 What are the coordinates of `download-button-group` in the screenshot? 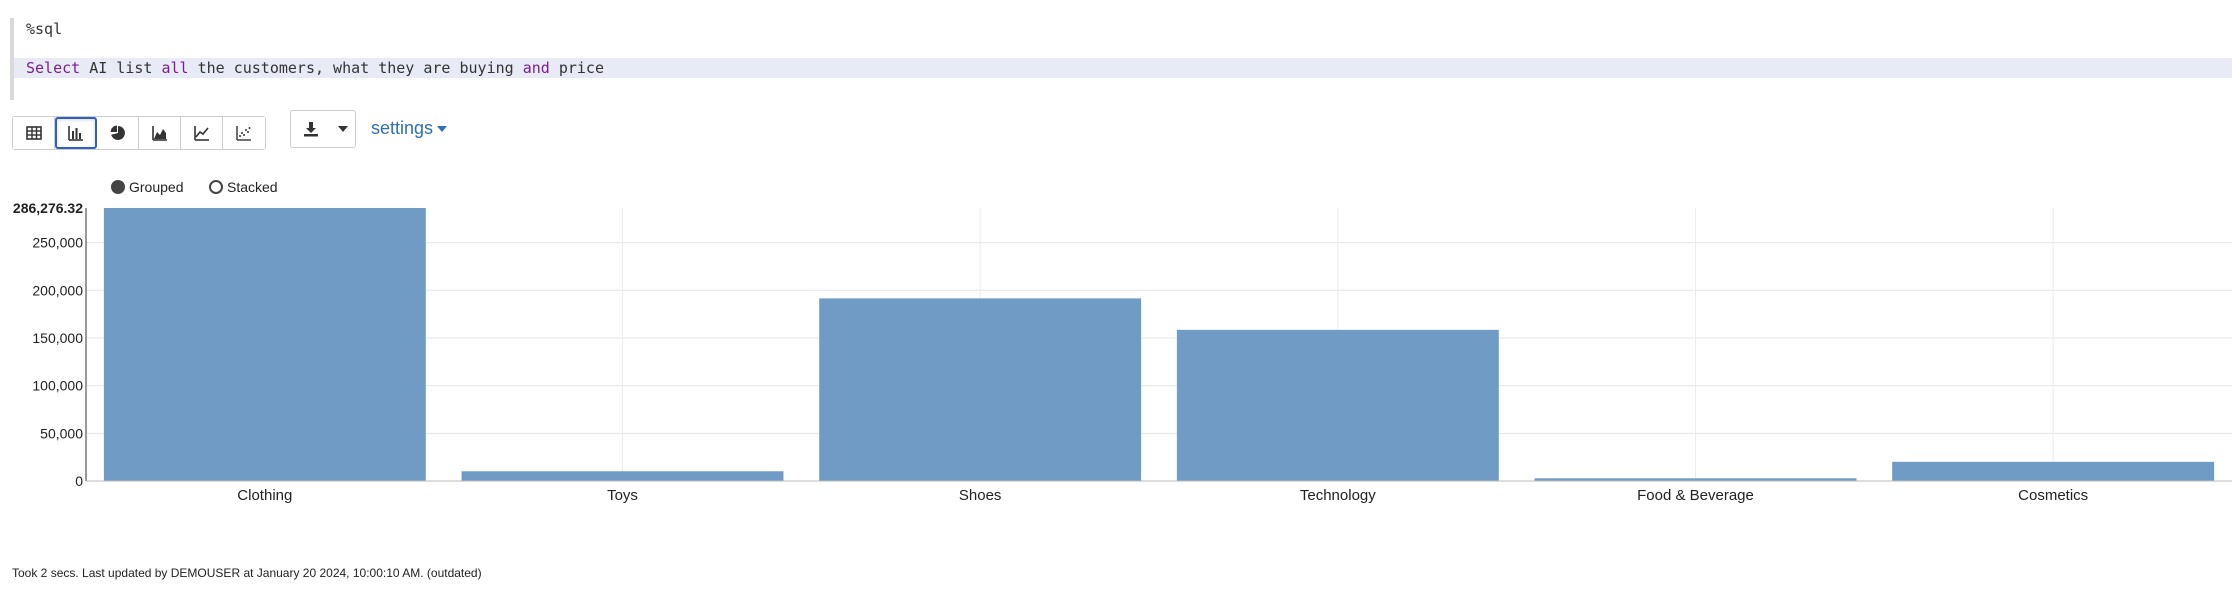 It's located at (323, 129).